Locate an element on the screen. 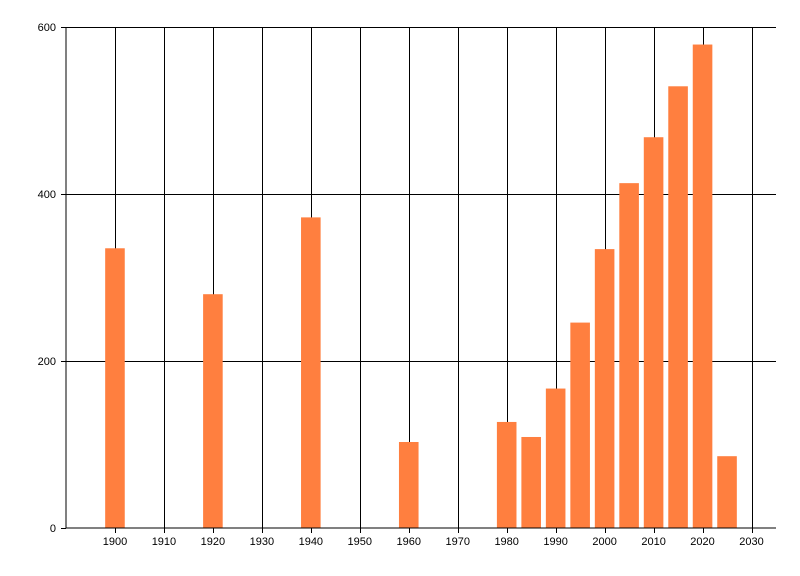 This screenshot has width=800, height=576. y-tick-label: 0 is located at coordinates (53, 529).